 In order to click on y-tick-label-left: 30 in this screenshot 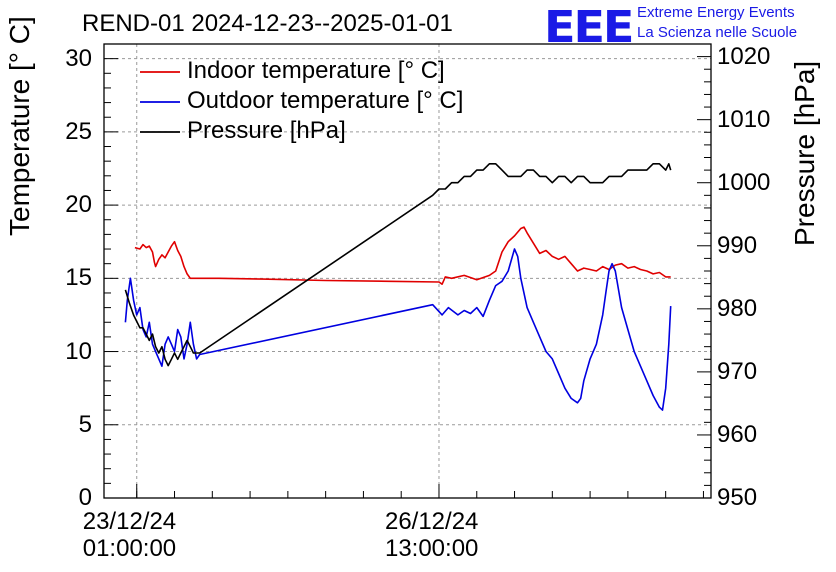, I will do `click(78, 58)`.